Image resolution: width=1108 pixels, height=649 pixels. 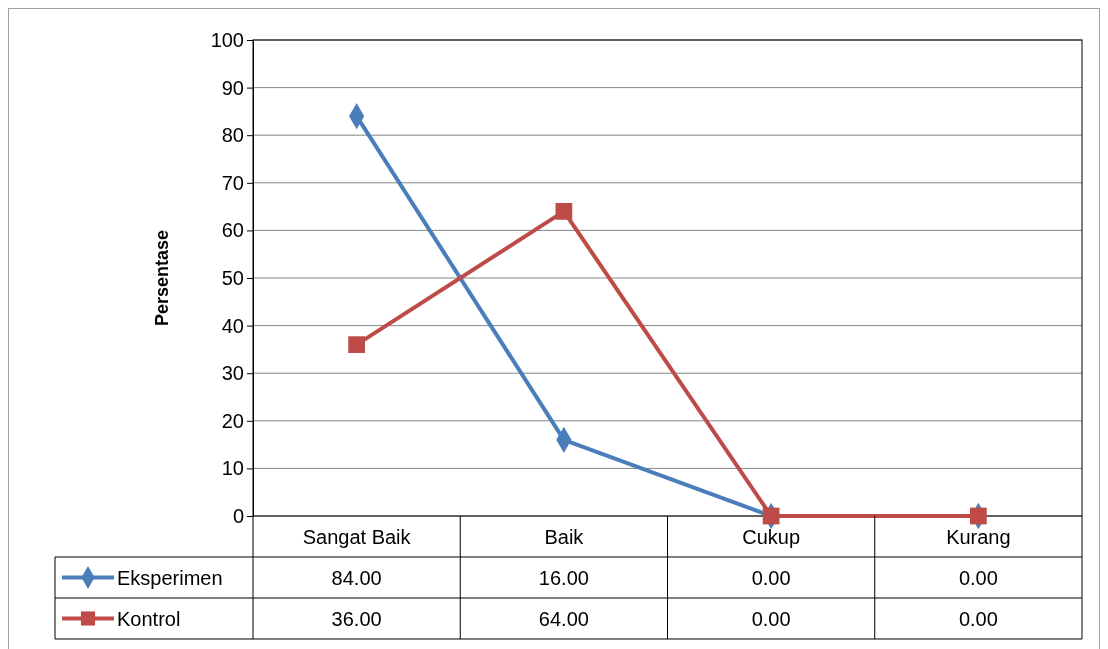 What do you see at coordinates (170, 577) in the screenshot?
I see `legend-label: Eksperimen` at bounding box center [170, 577].